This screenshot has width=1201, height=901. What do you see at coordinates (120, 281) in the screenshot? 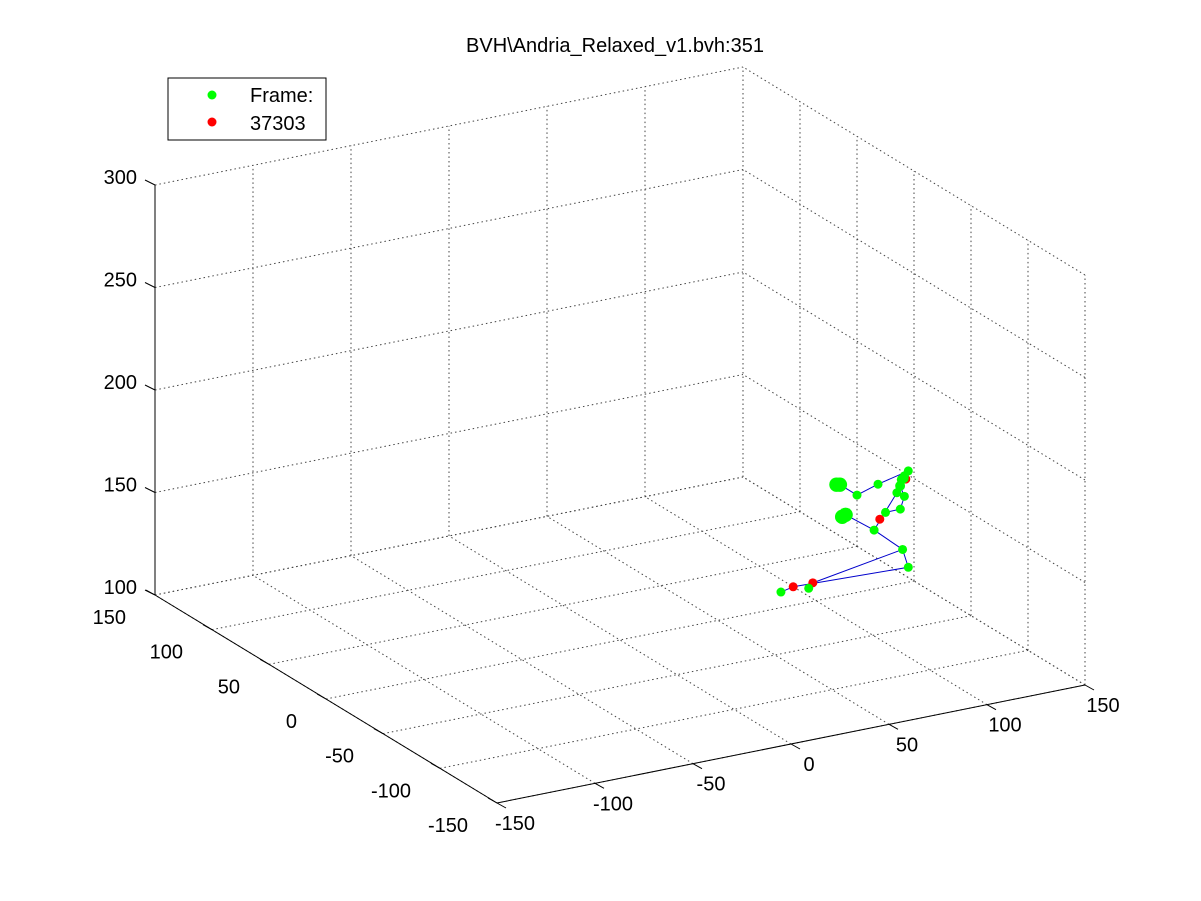
I see `z-tick-label: 250` at bounding box center [120, 281].